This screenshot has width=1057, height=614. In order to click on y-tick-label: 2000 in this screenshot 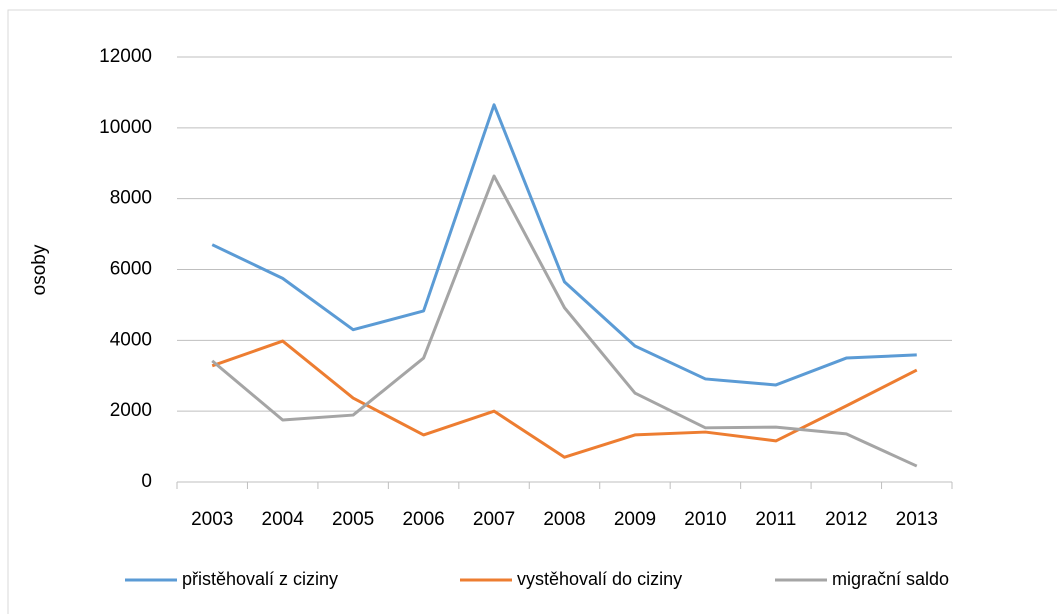, I will do `click(131, 410)`.